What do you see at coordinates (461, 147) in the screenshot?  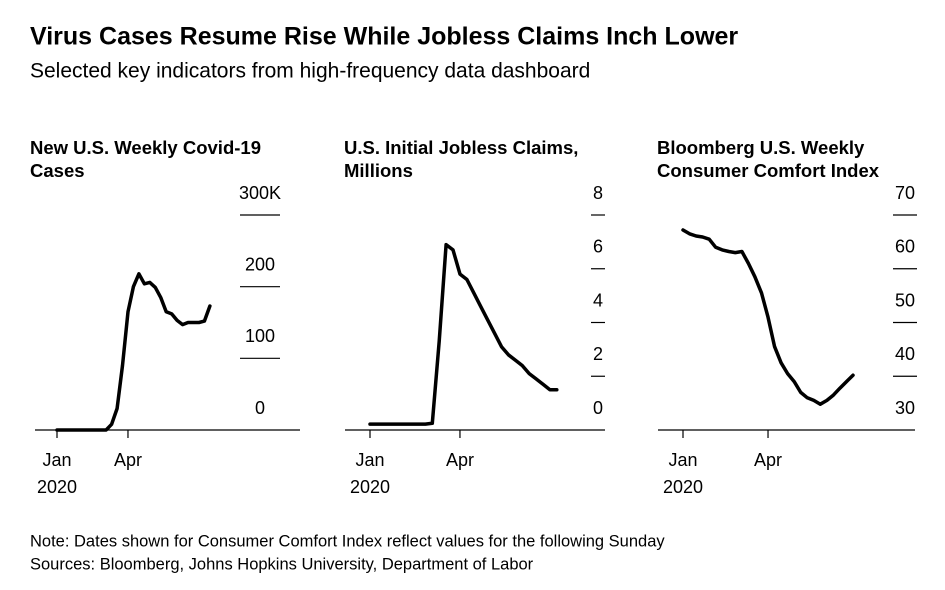 I see `chart-title: U.S. Initial Jobless Claims,` at bounding box center [461, 147].